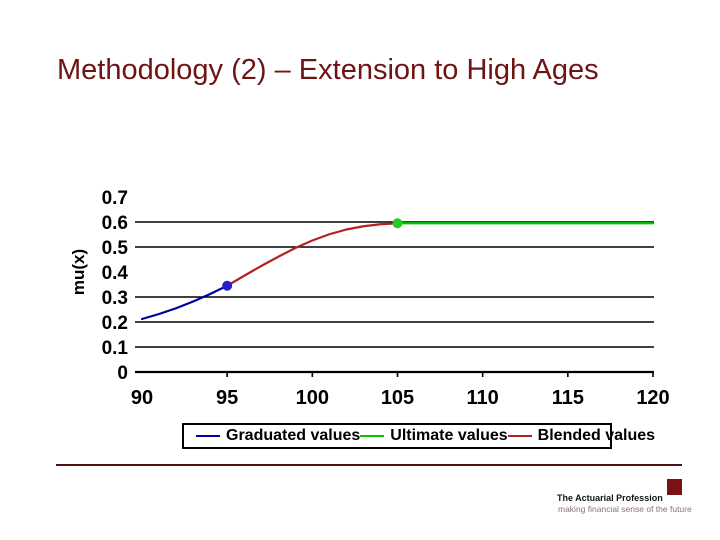  What do you see at coordinates (372, 436) in the screenshot?
I see `legend-swatch-ultimate-icon` at bounding box center [372, 436].